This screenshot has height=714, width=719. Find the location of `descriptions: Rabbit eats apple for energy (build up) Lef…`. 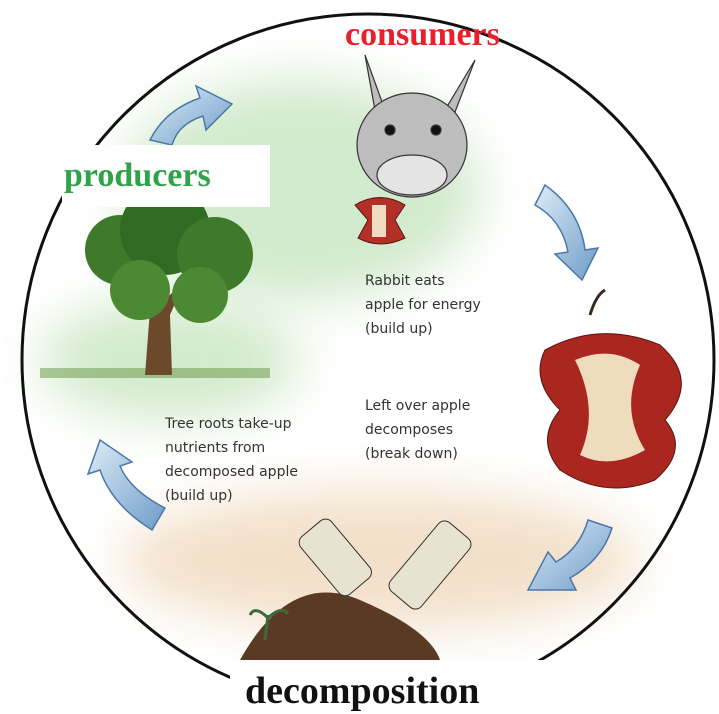

descriptions: Rabbit eats apple for energy (build up) Lef… is located at coordinates (322, 388).